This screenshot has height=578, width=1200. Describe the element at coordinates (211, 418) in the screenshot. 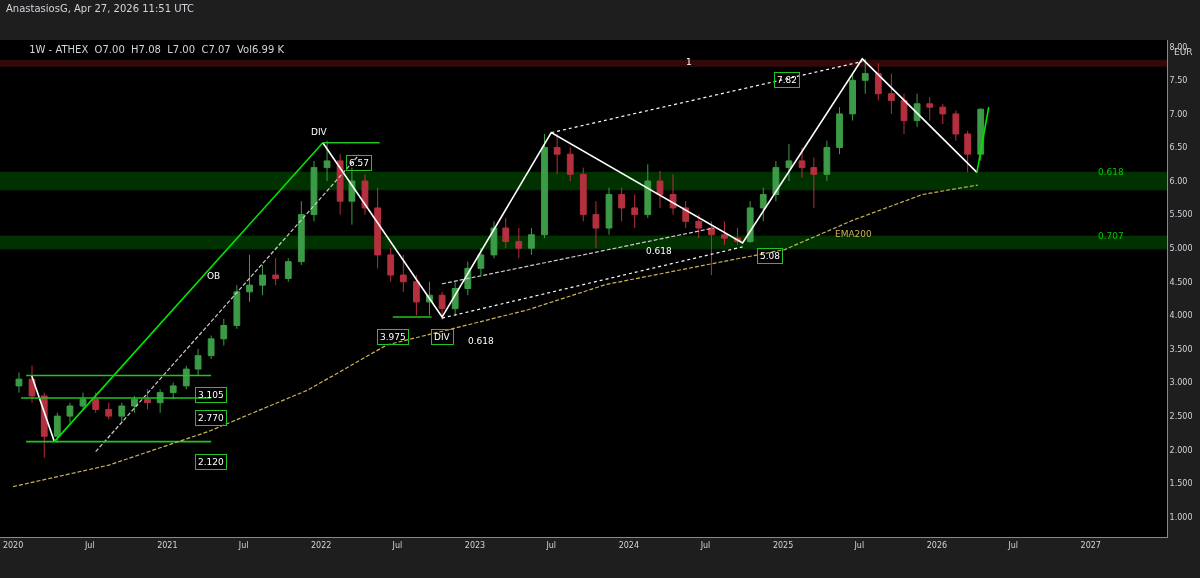

I see `annotation: 2.770` at that location.